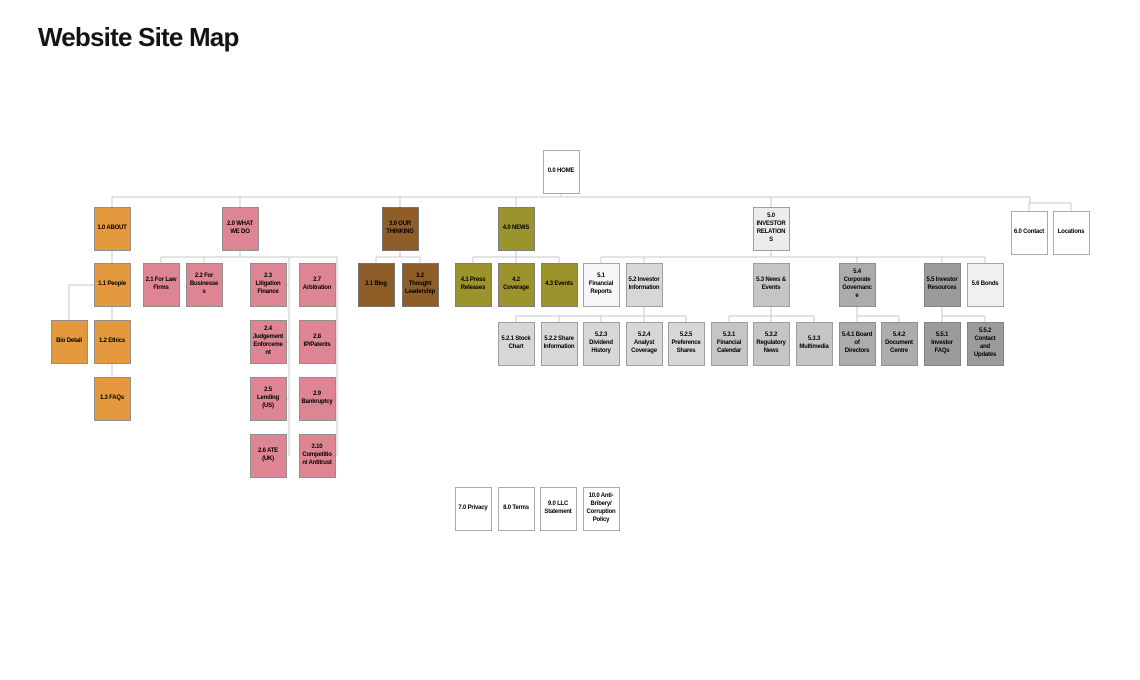 The image size is (1140, 680). I want to click on node-5-2-4-analyst-coverage: 5.2.4 Analyst Coverage, so click(644, 344).